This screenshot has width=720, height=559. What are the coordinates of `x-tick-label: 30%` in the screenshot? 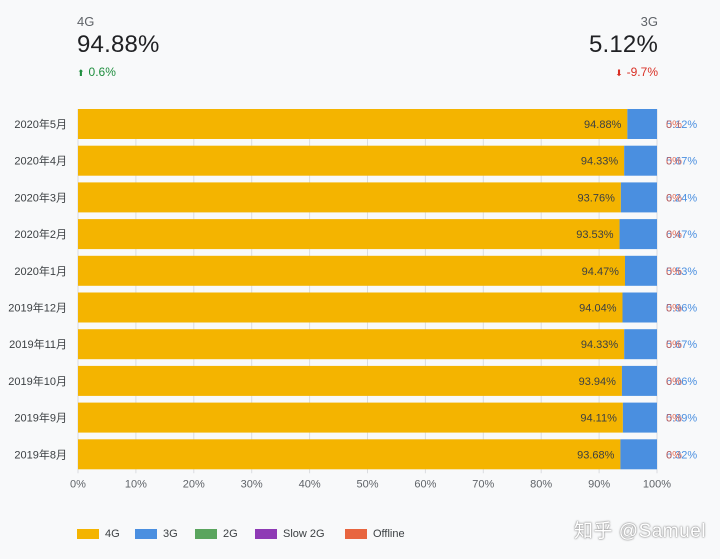 It's located at (252, 484).